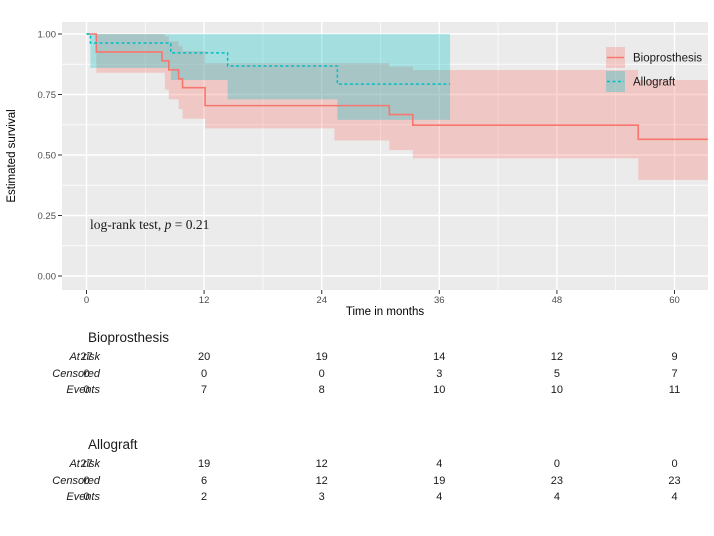  Describe the element at coordinates (204, 300) in the screenshot. I see `x-tick-label: 12` at that location.